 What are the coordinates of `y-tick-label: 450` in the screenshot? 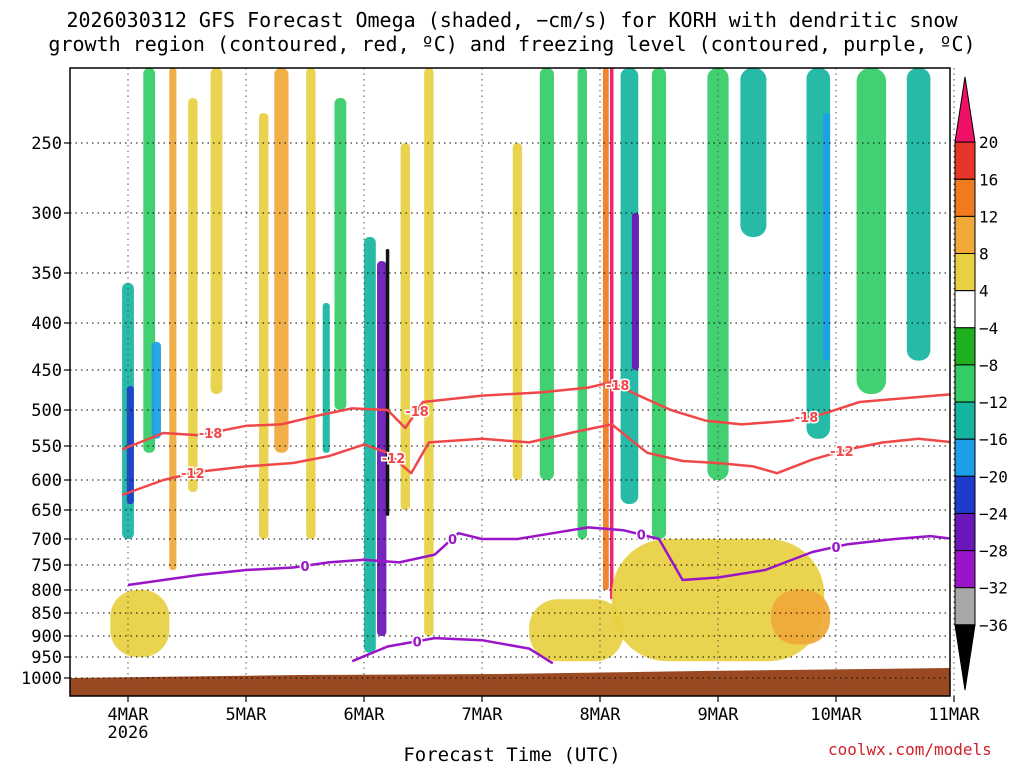 It's located at (46, 371).